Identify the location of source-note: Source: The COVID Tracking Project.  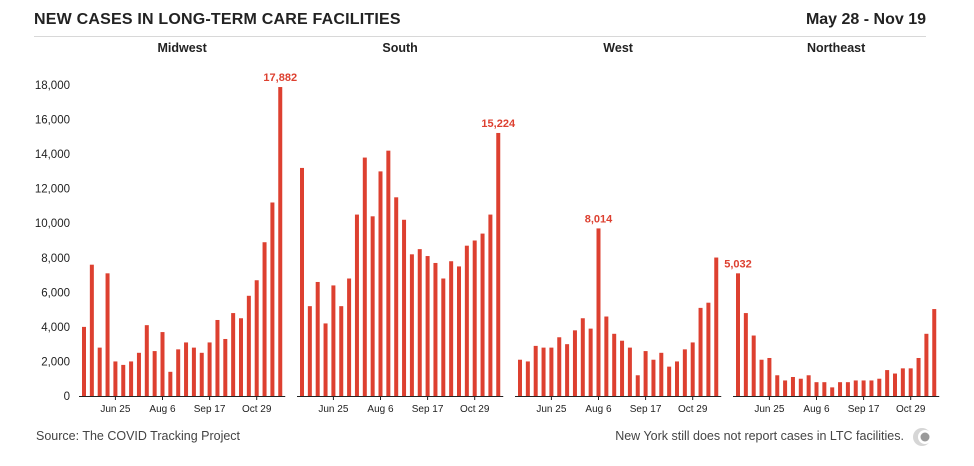
(138, 436).